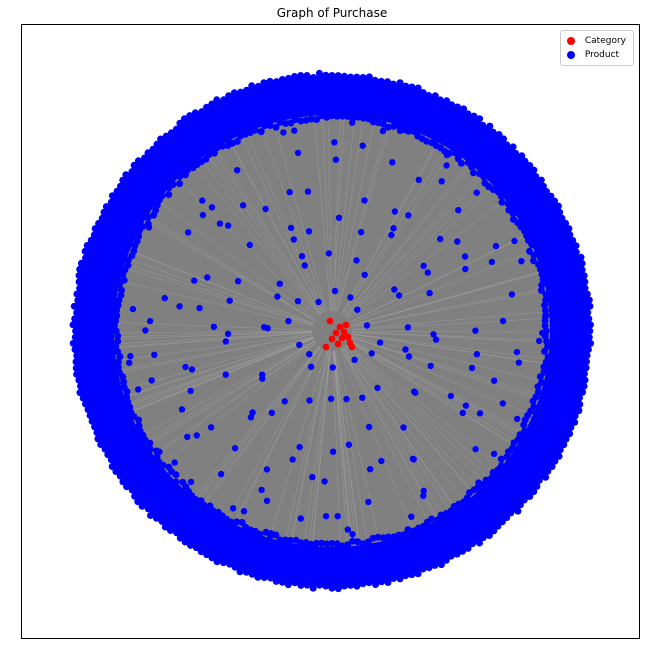 This screenshot has width=664, height=653. Describe the element at coordinates (332, 339) in the screenshot. I see `category-node` at that location.